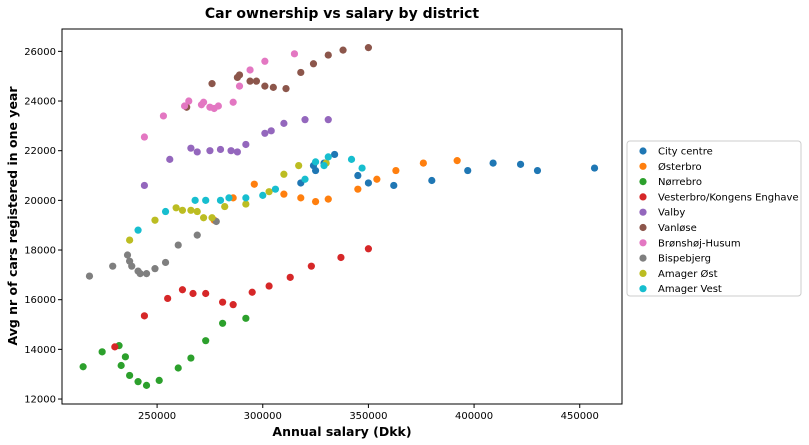  Describe the element at coordinates (671, 213) in the screenshot. I see `legend-label: Valby` at that location.